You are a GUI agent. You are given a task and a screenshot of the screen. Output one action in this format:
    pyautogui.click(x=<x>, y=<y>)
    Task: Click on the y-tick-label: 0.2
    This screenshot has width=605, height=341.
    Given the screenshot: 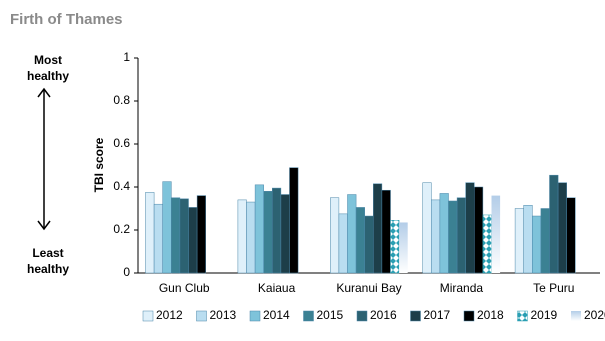 What is the action you would take?
    pyautogui.click(x=121, y=229)
    